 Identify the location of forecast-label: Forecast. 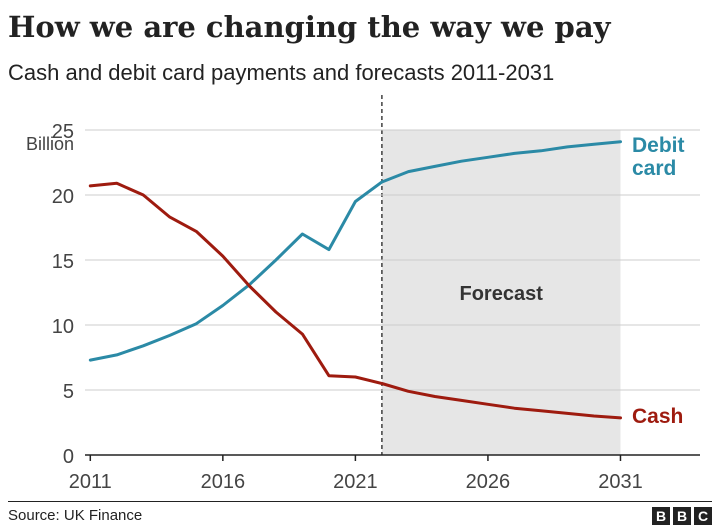
(501, 294).